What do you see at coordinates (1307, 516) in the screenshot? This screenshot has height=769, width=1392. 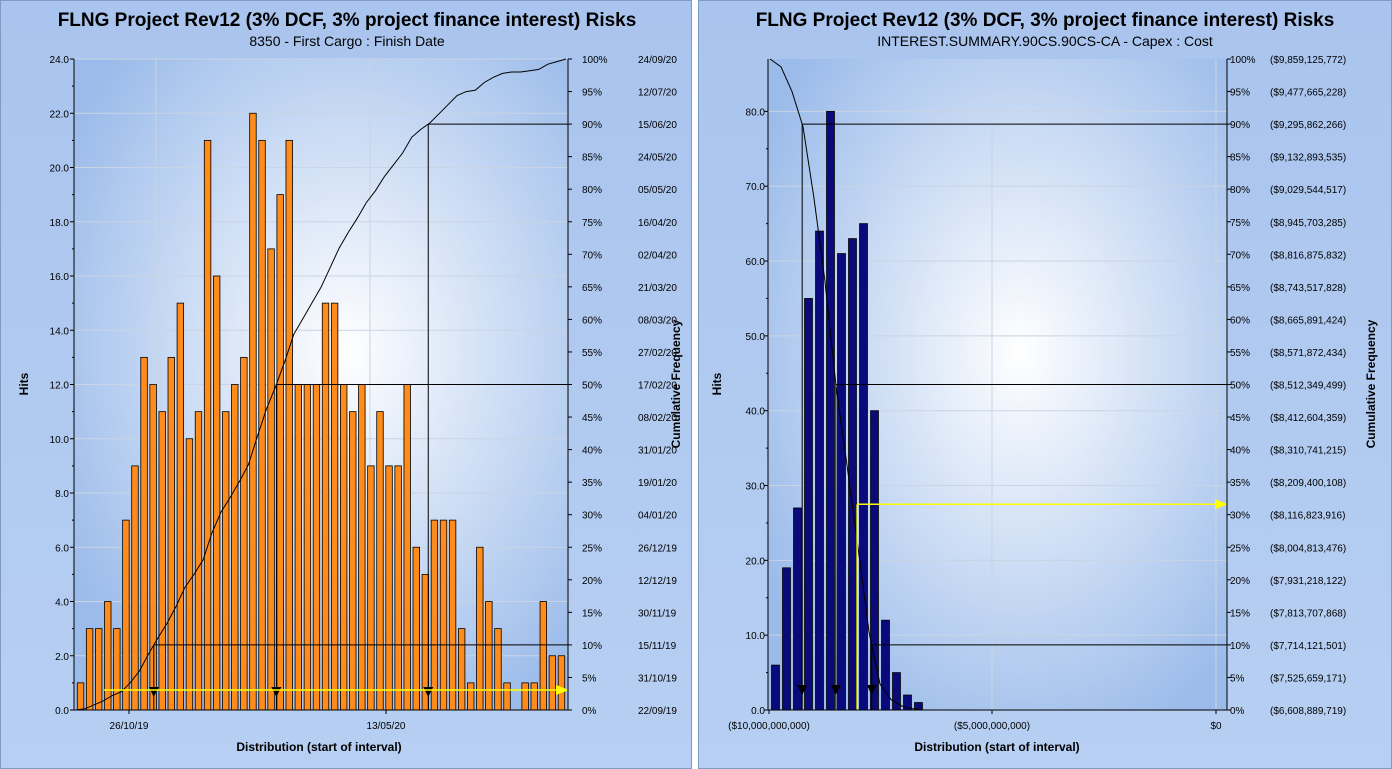 I see `cumulative-value-label: ($8,116,823,916)` at bounding box center [1307, 516].